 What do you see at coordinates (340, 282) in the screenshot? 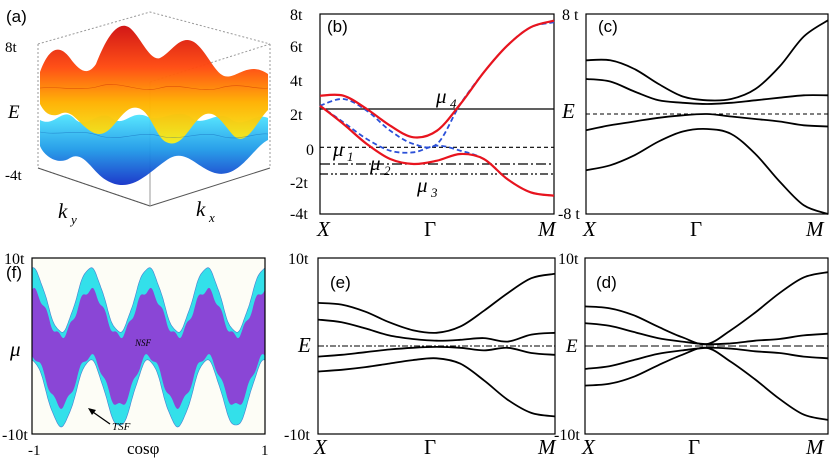
I see `panel-e-label: (e)` at bounding box center [340, 282].